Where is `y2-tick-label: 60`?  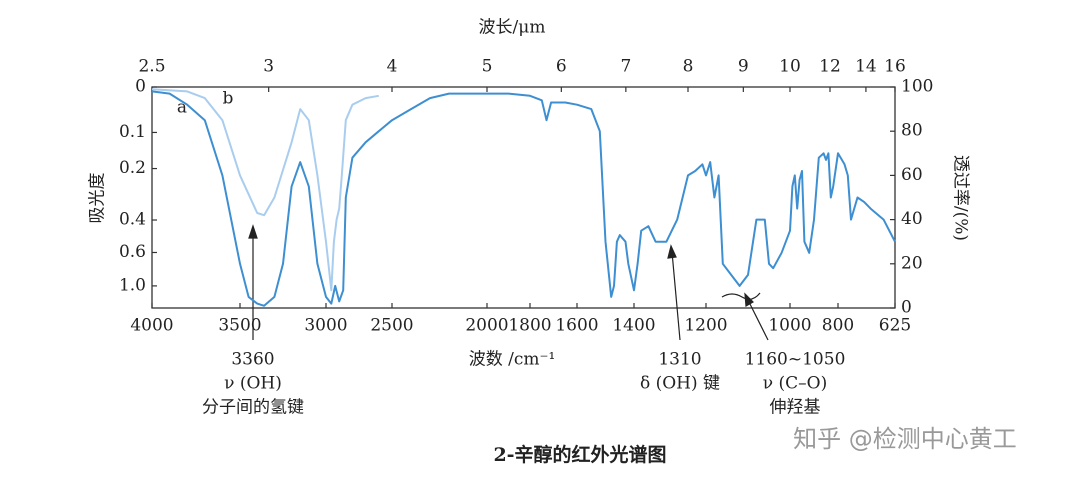
y2-tick-label: 60 is located at coordinates (912, 175).